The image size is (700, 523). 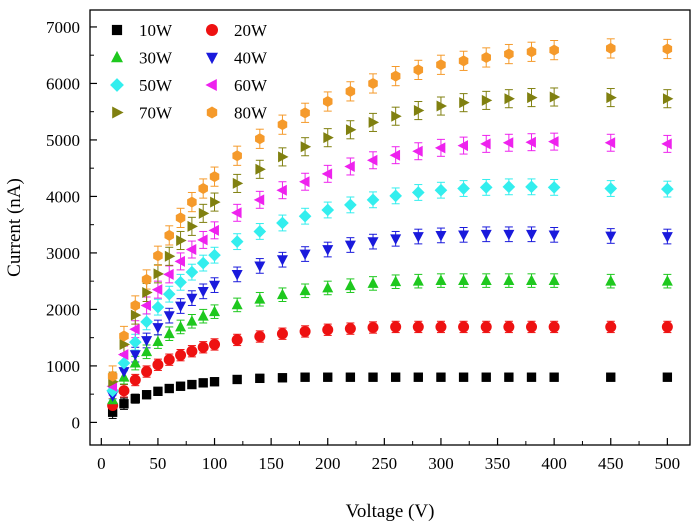 What do you see at coordinates (156, 113) in the screenshot?
I see `legend-label: 70W` at bounding box center [156, 113].